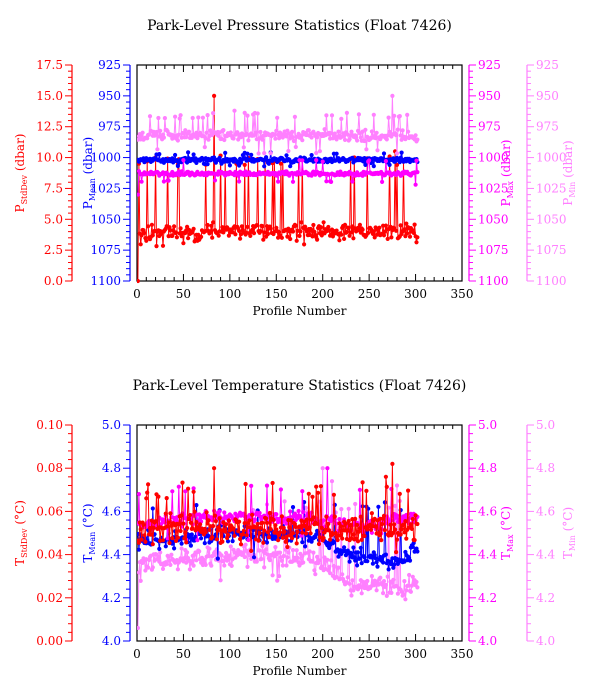 The image size is (605, 698). Describe the element at coordinates (491, 533) in the screenshot. I see `y-axis-max: 4.0 4.2 4.4 4.6 4.8 5.0 TMax (°C)` at that location.